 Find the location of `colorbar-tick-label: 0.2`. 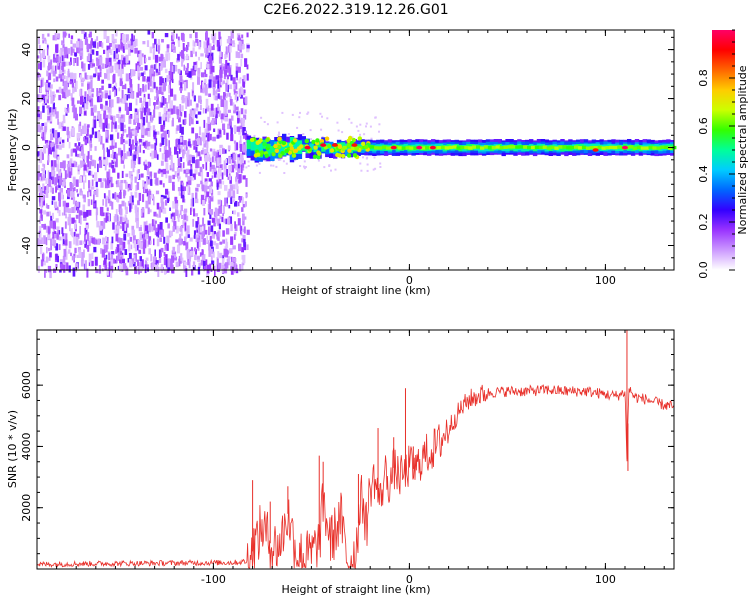

colorbar-tick-label: 0.2 is located at coordinates (703, 222).